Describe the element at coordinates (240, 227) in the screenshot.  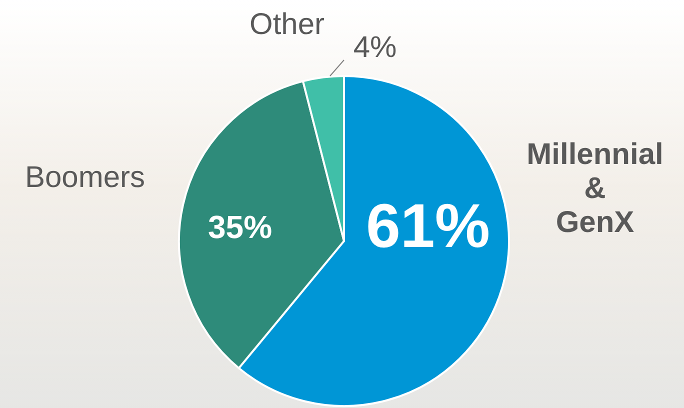
I see `data-label: 35%` at that location.